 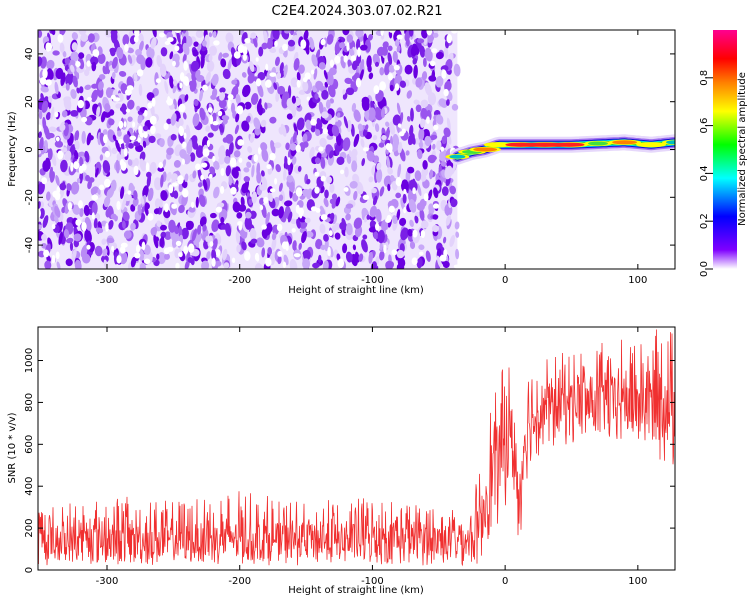 I want to click on colorbar-tick-label: 0.2, so click(x=704, y=221).